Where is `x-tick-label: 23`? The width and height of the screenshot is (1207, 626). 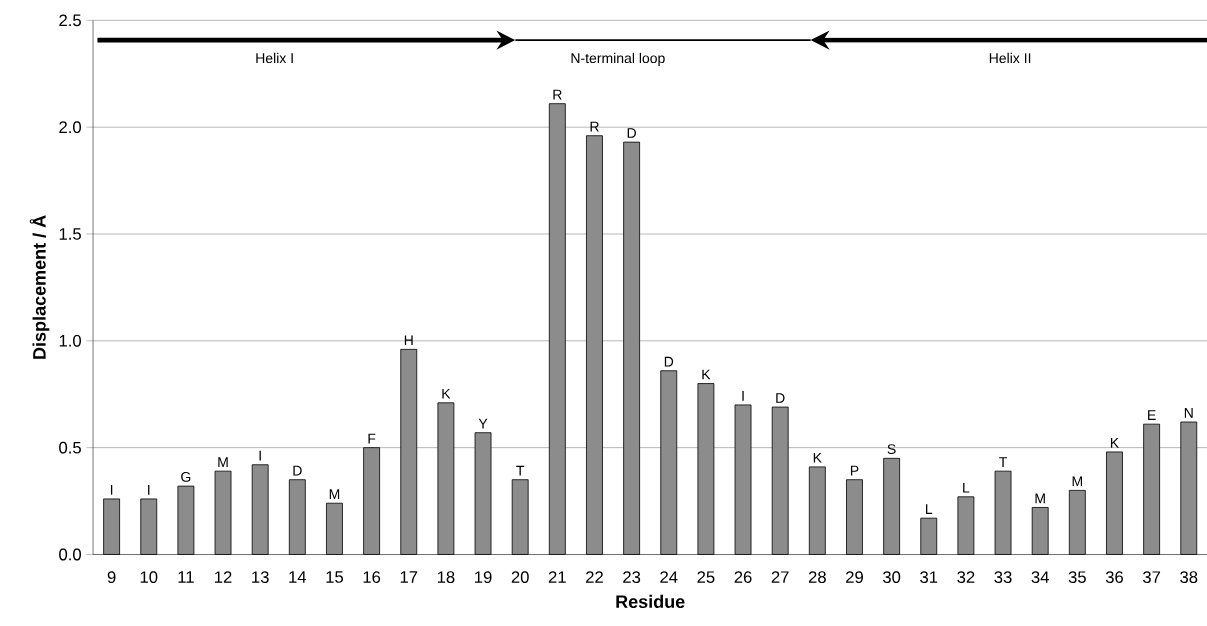 x-tick-label: 23 is located at coordinates (632, 577).